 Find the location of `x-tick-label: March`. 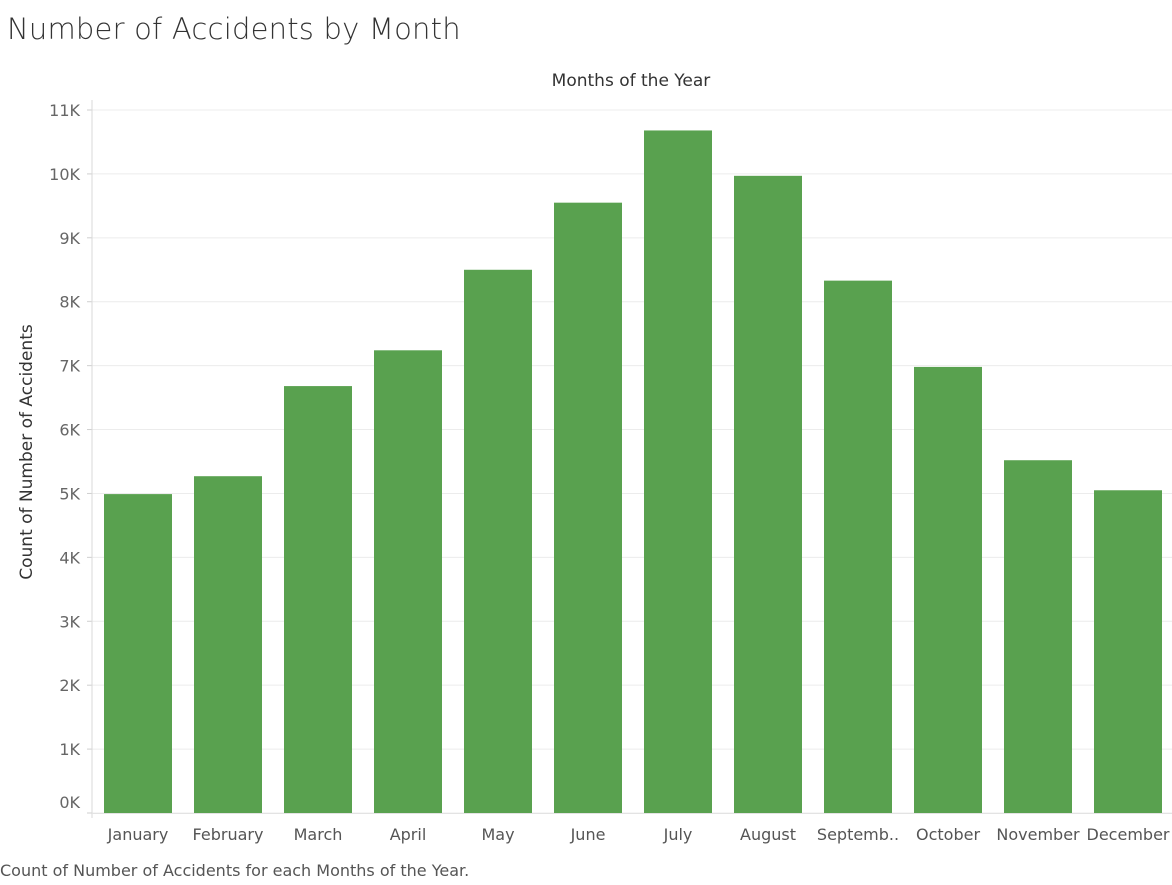

x-tick-label: March is located at coordinates (318, 834).